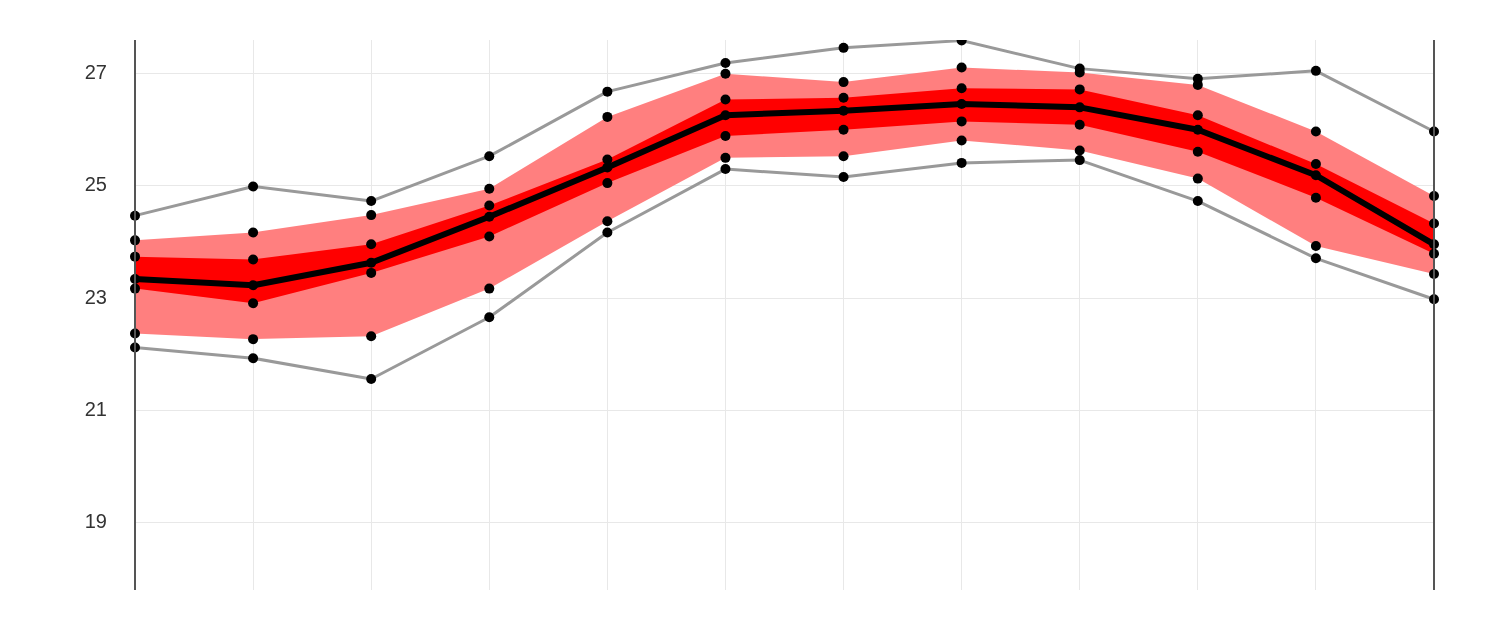  I want to click on y-tick-label: 19, so click(95, 521).